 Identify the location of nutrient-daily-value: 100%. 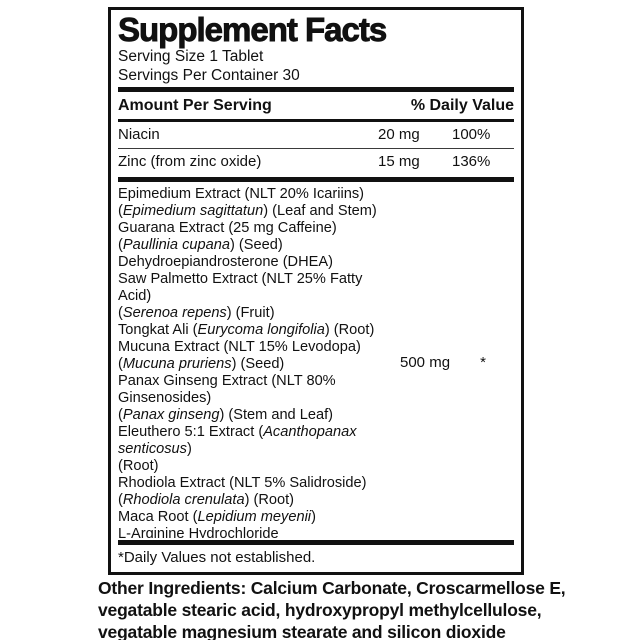
(471, 134).